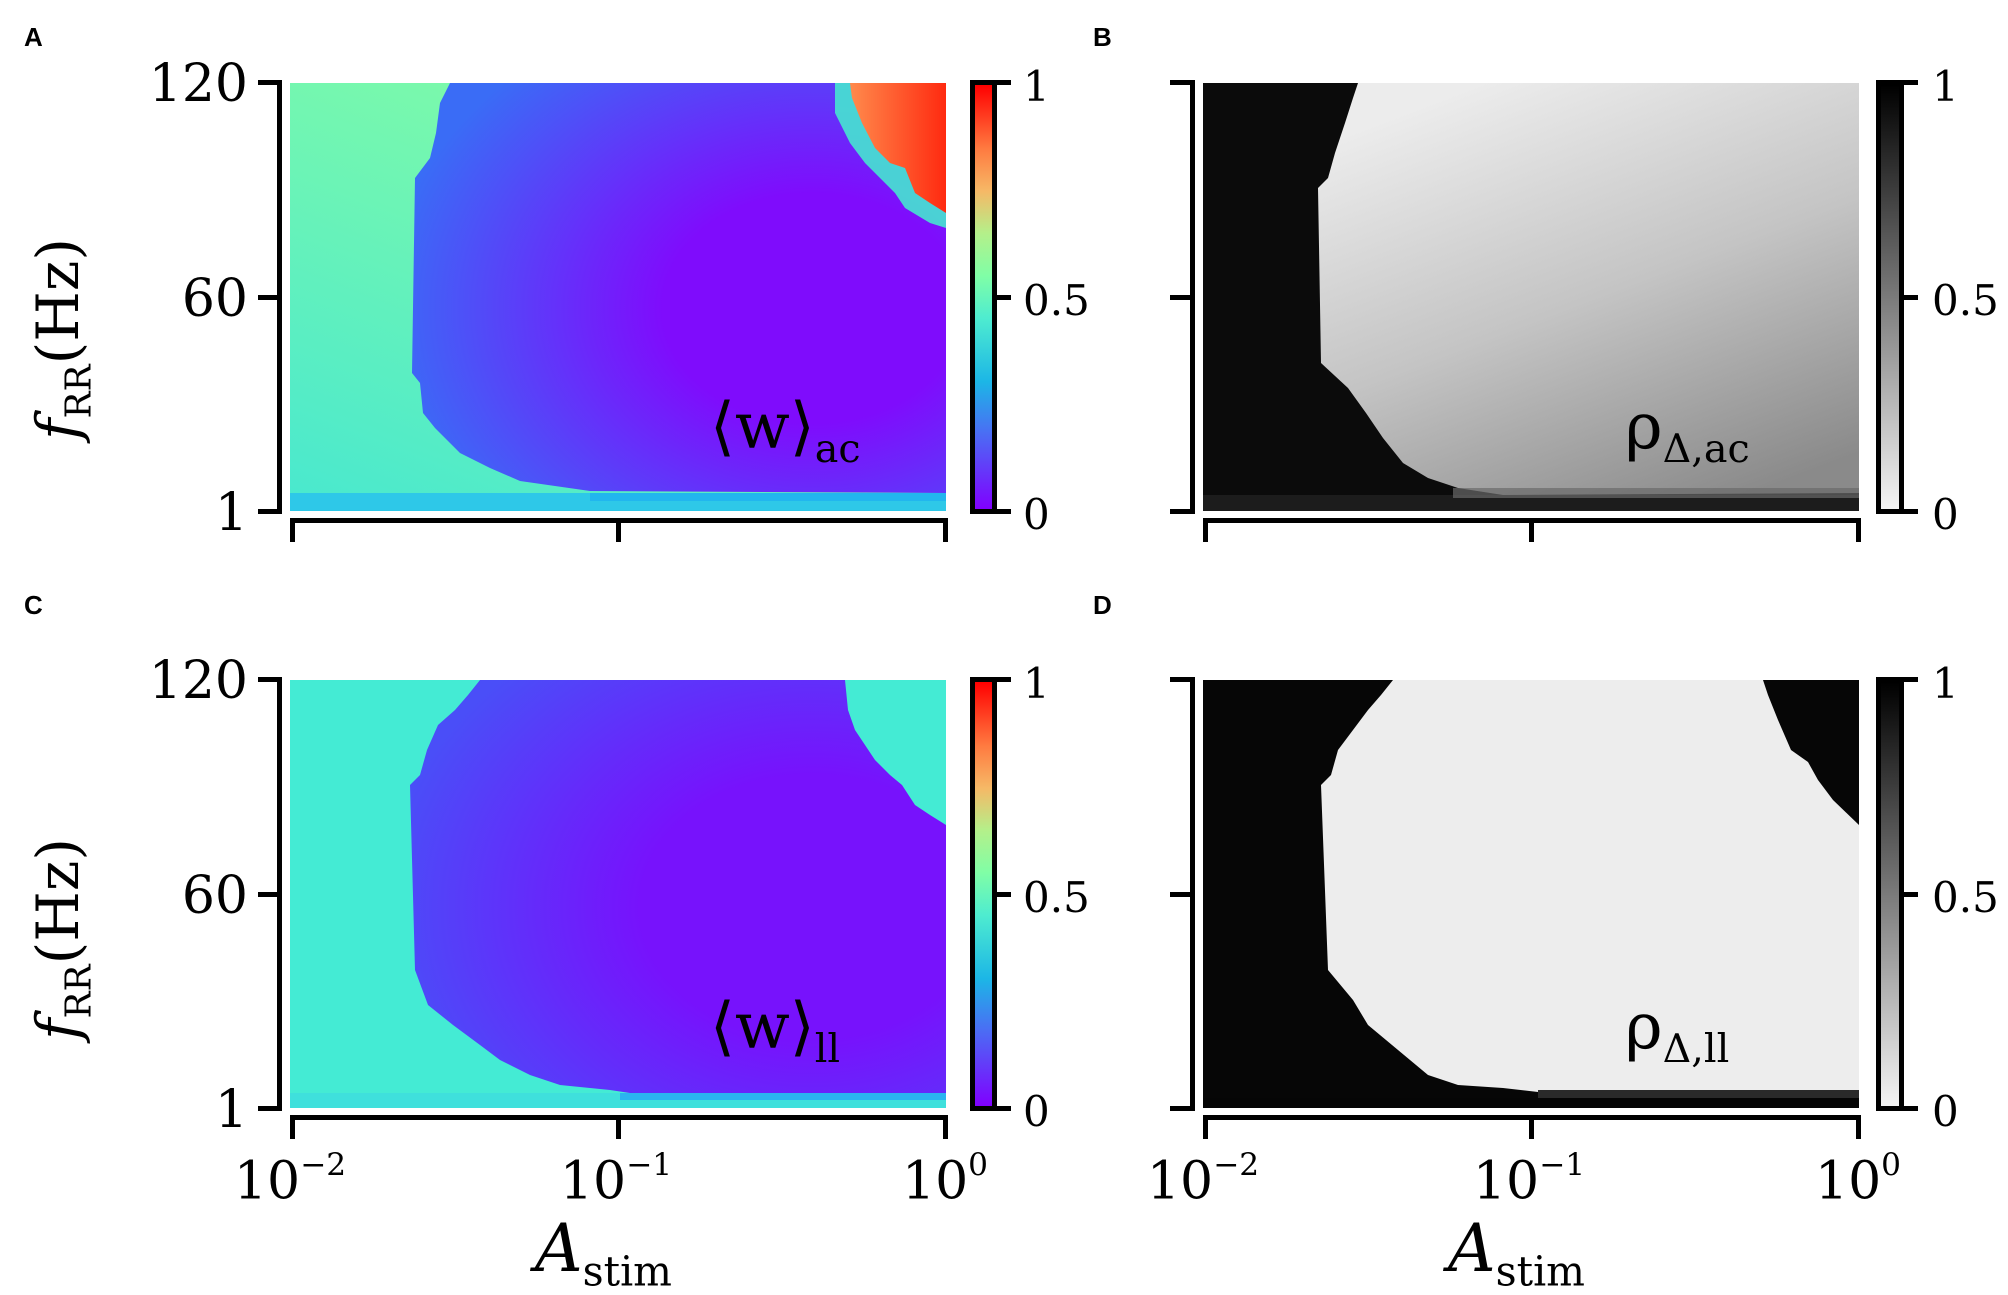 The height and width of the screenshot is (1295, 2008). Describe the element at coordinates (1002, 679) in the screenshot. I see `cb-tick-1-c` at that location.